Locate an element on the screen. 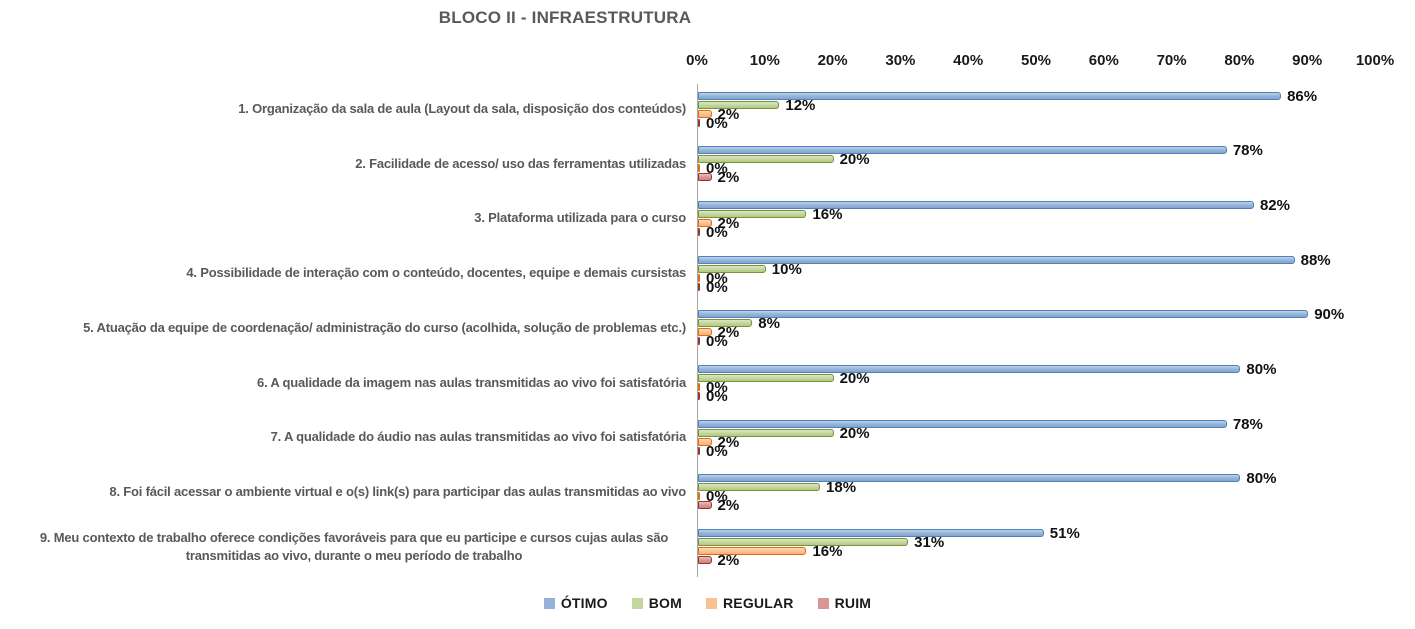 The height and width of the screenshot is (629, 1415). x-axis-tick: 40% is located at coordinates (968, 60).